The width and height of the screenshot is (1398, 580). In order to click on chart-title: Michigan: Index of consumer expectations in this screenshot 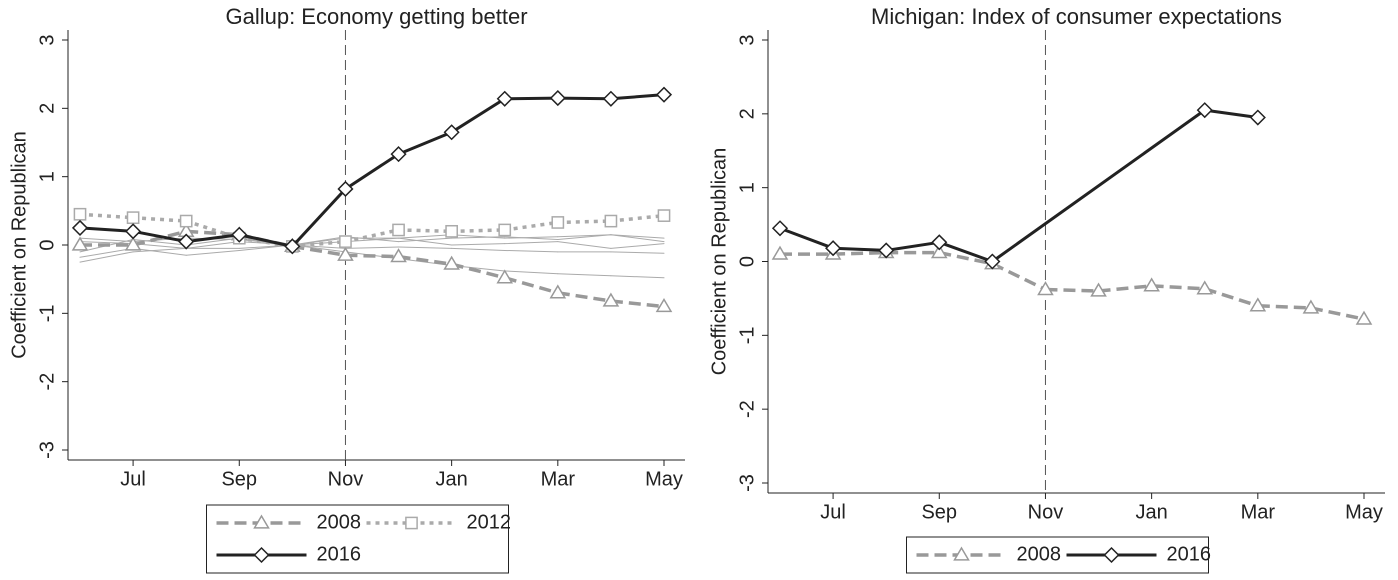, I will do `click(1076, 16)`.